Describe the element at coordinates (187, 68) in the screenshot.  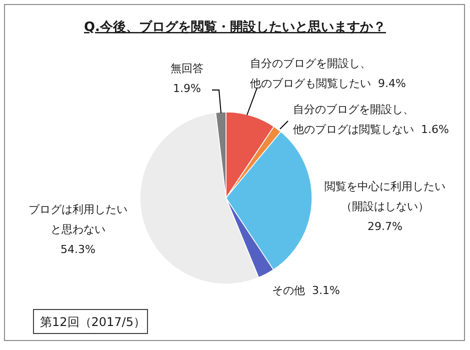
I see `slice-label: 無回答` at that location.